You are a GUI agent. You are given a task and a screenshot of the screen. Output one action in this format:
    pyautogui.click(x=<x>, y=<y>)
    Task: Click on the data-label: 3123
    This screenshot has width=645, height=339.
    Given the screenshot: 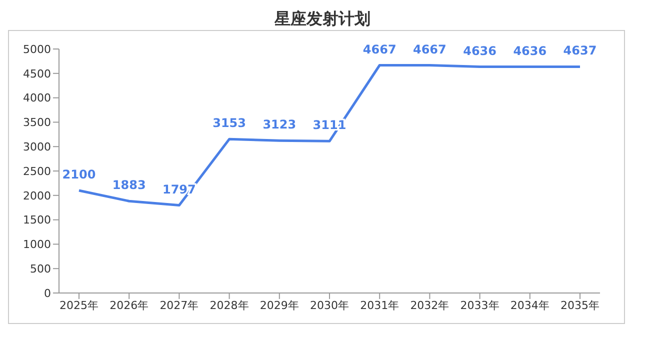 What is the action you would take?
    pyautogui.click(x=279, y=125)
    